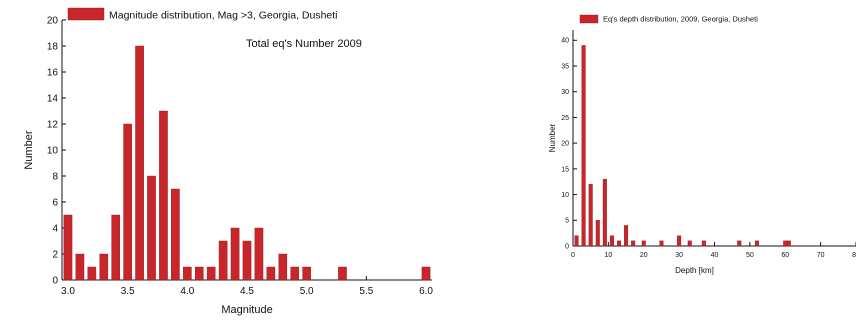  What do you see at coordinates (565, 144) in the screenshot?
I see `depth-y-tick-label: 20` at bounding box center [565, 144].